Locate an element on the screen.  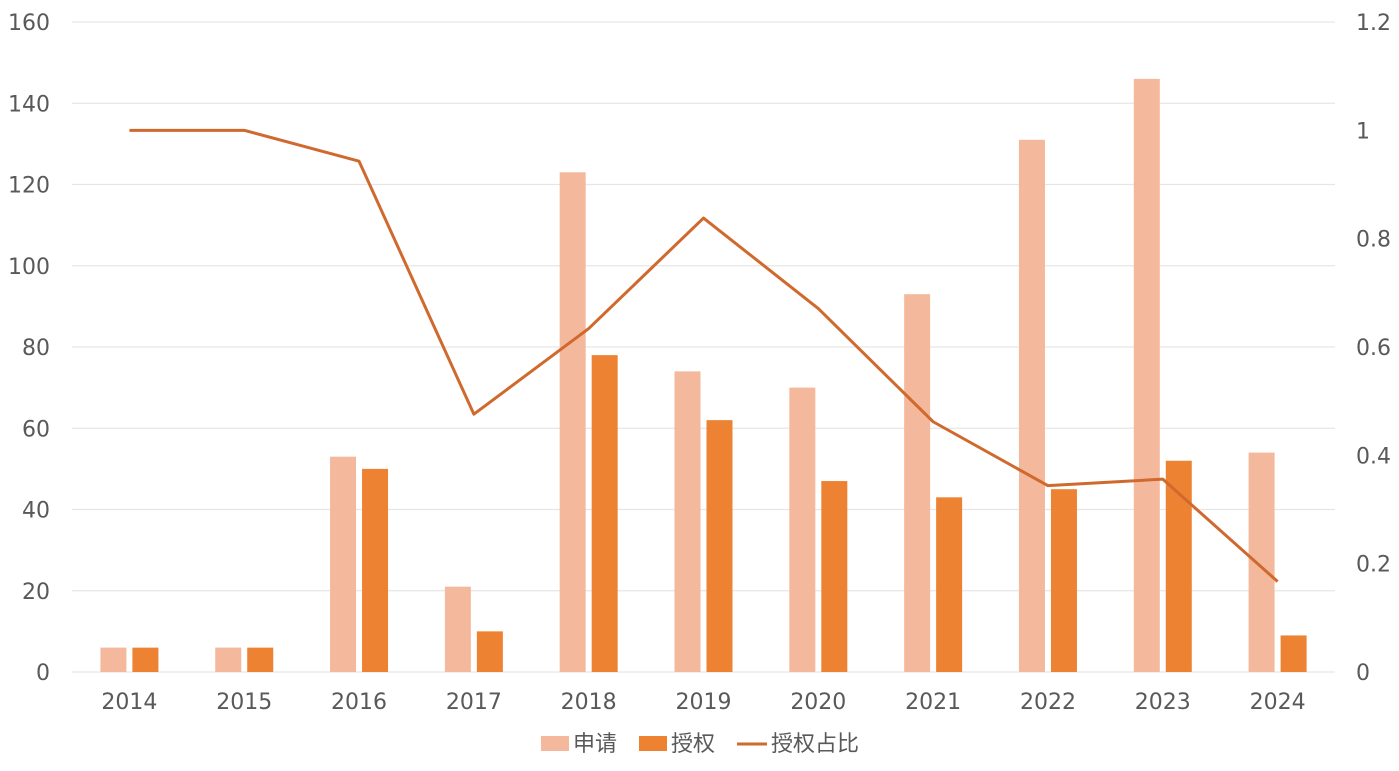
bar-grant-2015 is located at coordinates (260, 659).